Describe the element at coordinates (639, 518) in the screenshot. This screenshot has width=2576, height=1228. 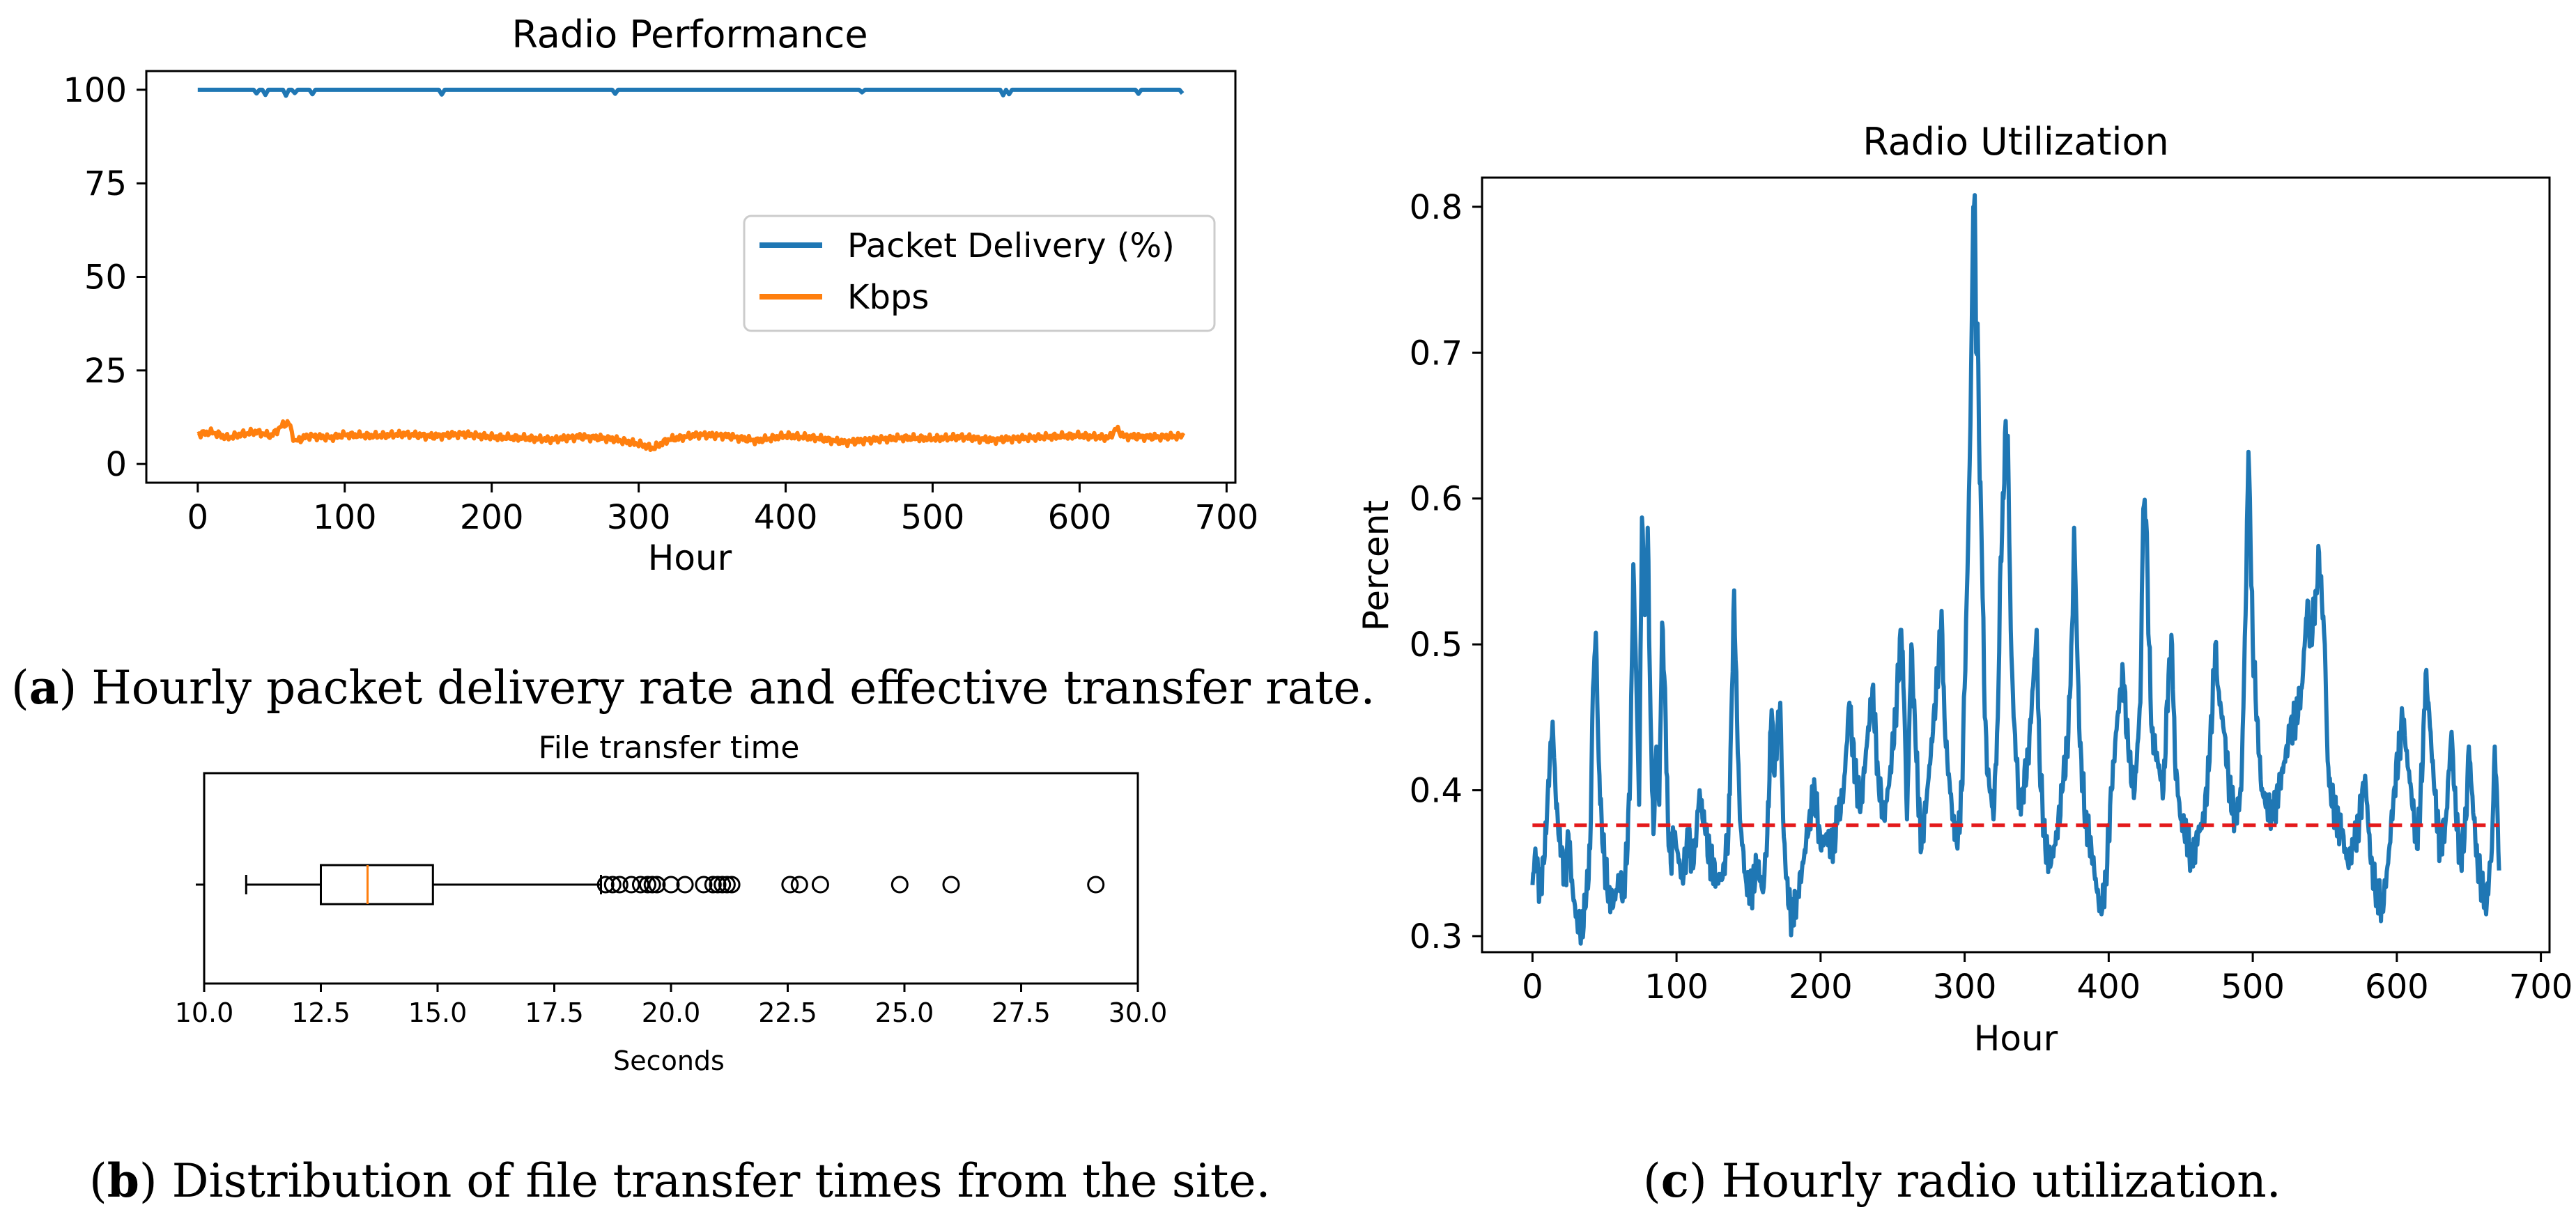
I see `panel-a-x-tick-label: 300` at that location.